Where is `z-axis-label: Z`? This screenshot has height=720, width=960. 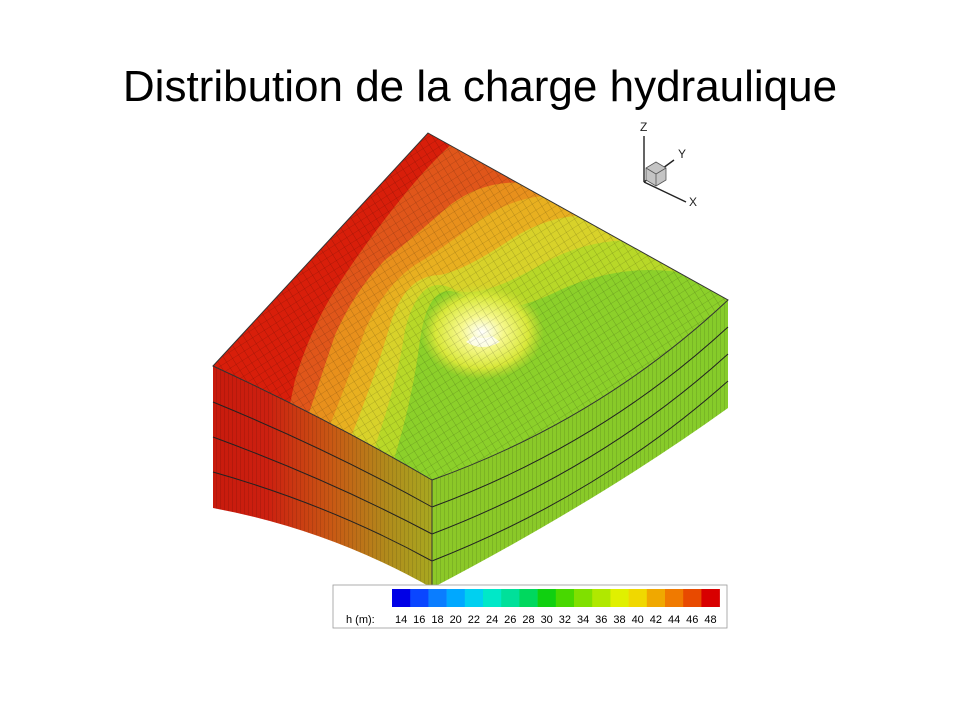 z-axis-label: Z is located at coordinates (643, 127).